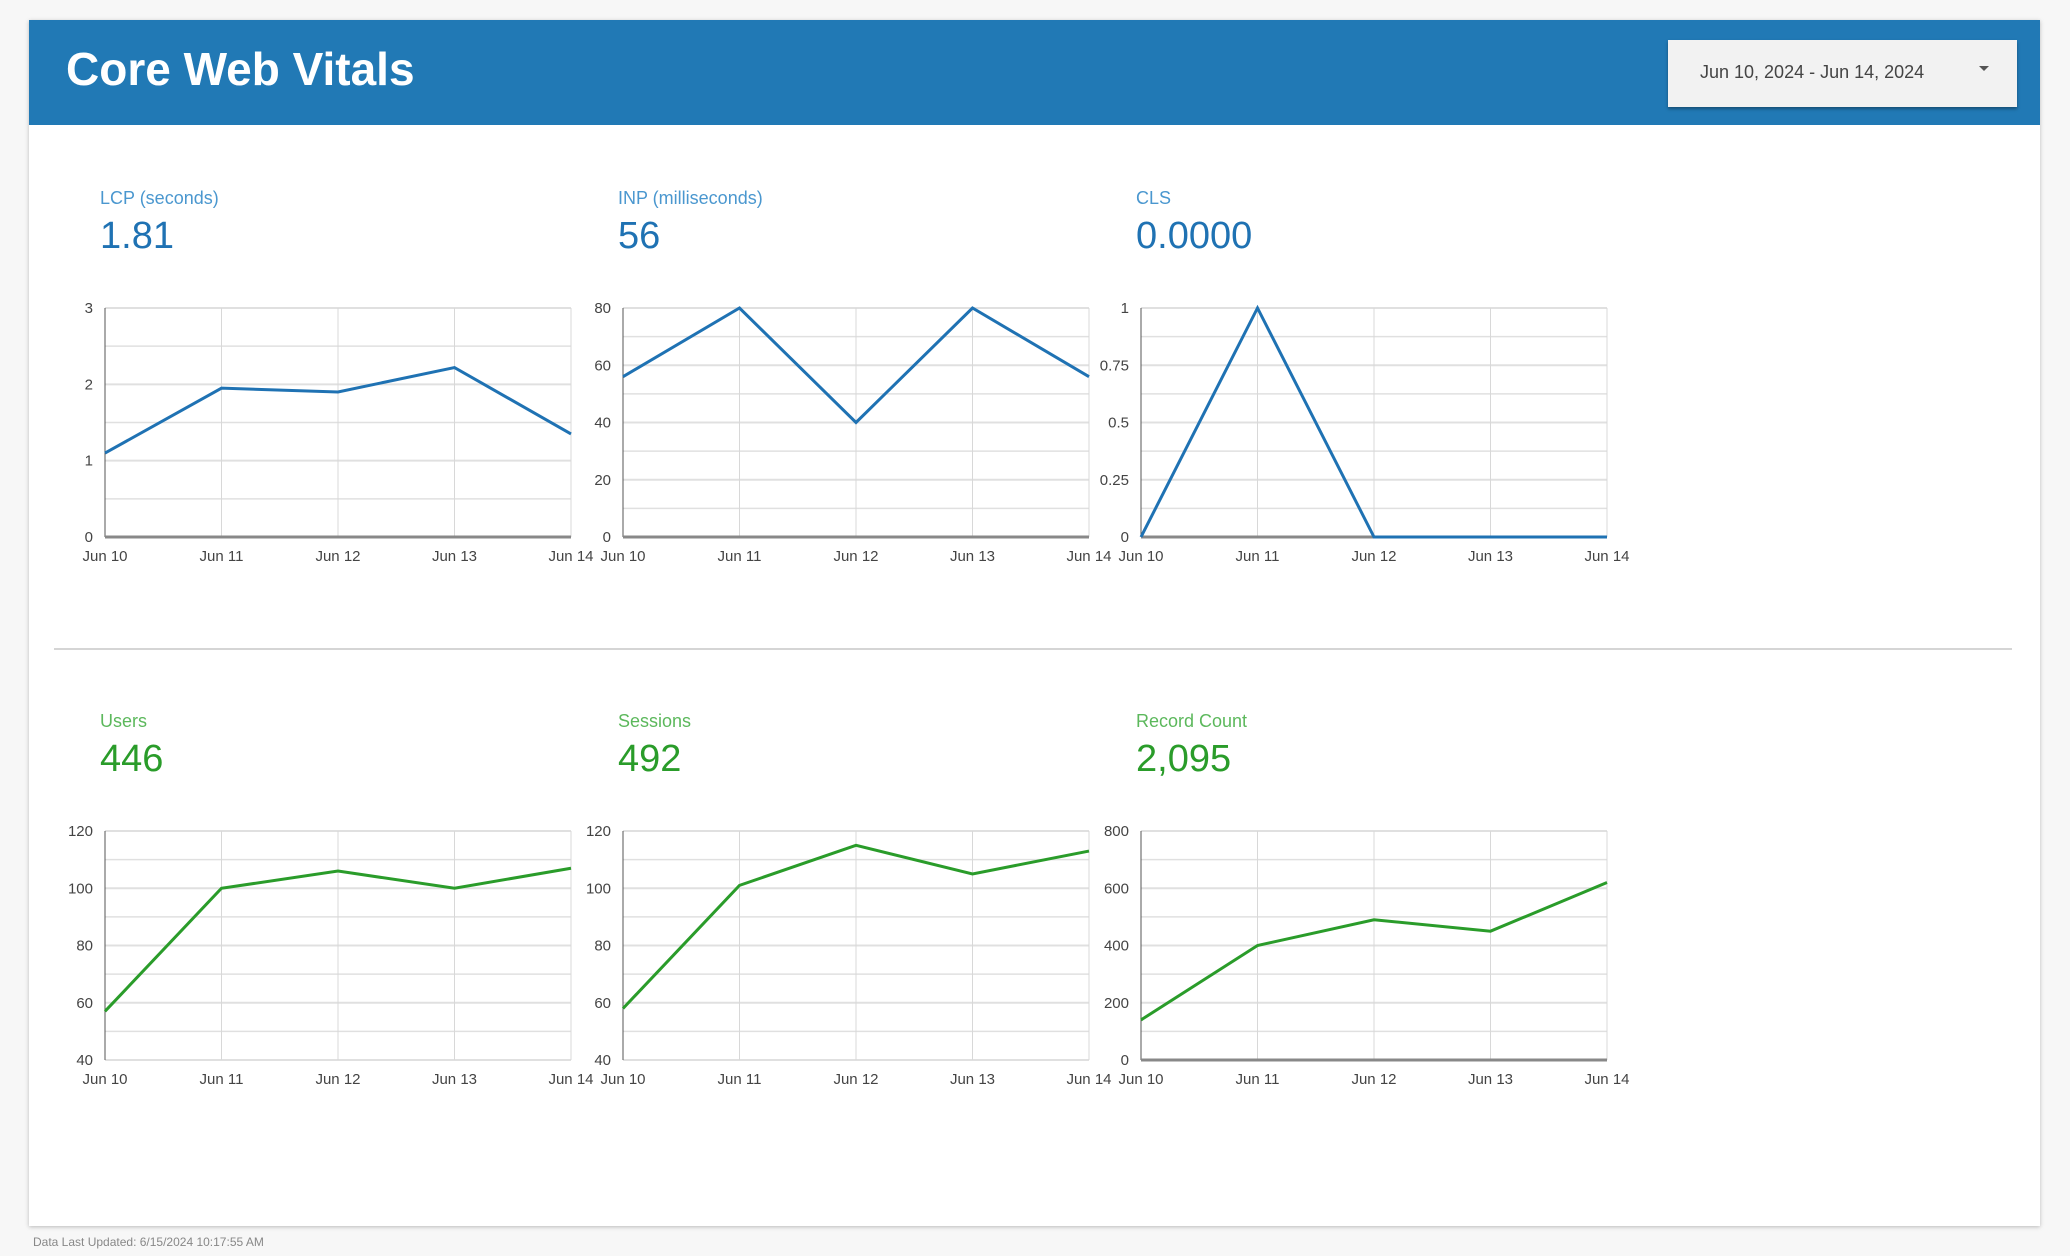 The height and width of the screenshot is (1256, 2070). Describe the element at coordinates (852, 432) in the screenshot. I see `line-chart: 0 20 40 60 80 Jun 10 Jun 11 Jun 12 Jun 13 Jun 14` at that location.